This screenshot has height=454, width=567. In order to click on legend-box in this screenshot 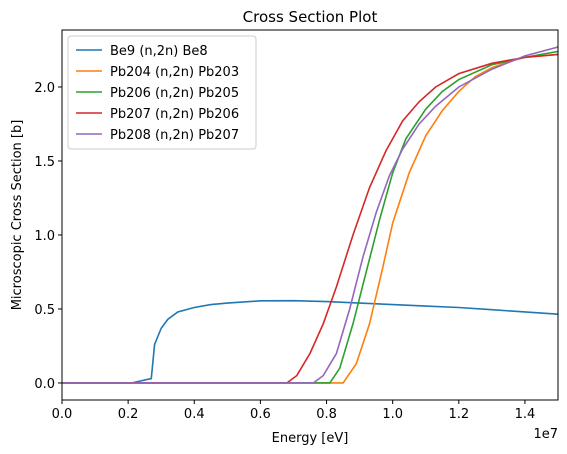, I will do `click(162, 92)`.